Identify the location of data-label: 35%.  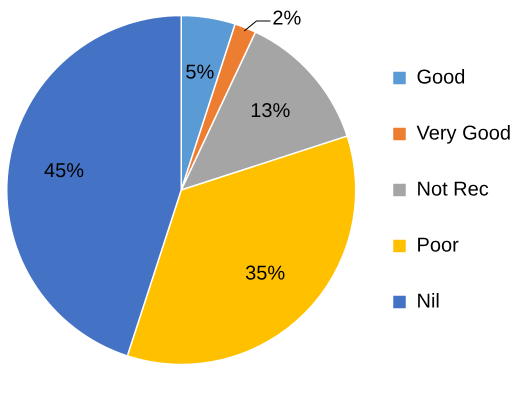
(265, 273).